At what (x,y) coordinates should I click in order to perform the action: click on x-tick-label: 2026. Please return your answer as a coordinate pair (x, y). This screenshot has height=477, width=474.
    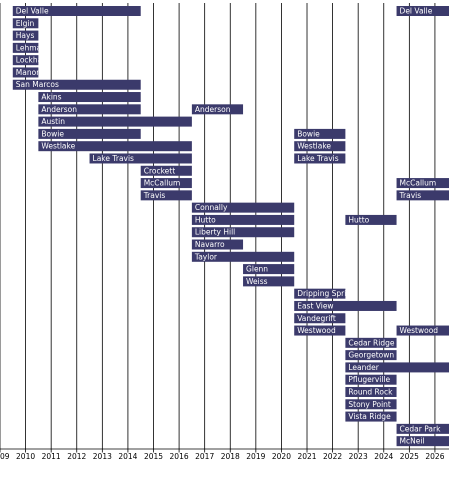
    Looking at the image, I should click on (434, 456).